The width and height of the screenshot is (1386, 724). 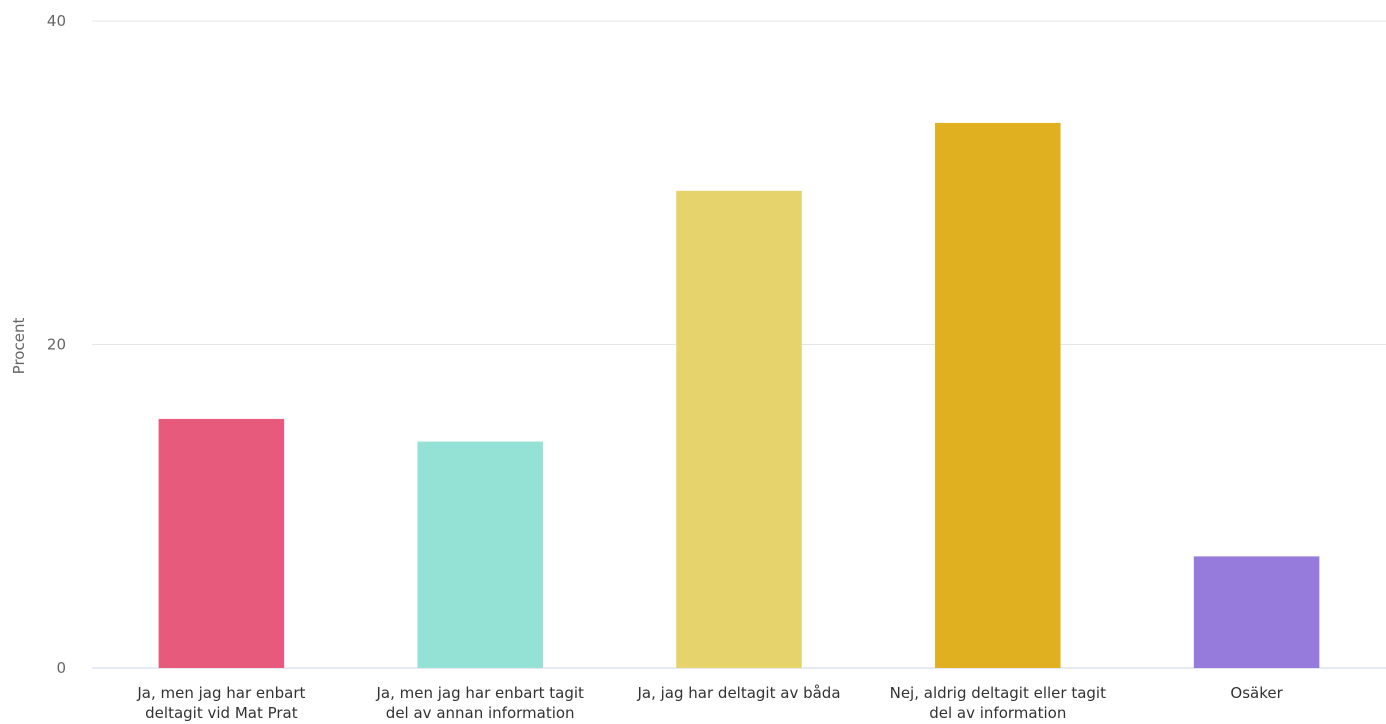 I want to click on x-tick-label: Ja, jag har deltagit av båda, so click(x=738, y=693).